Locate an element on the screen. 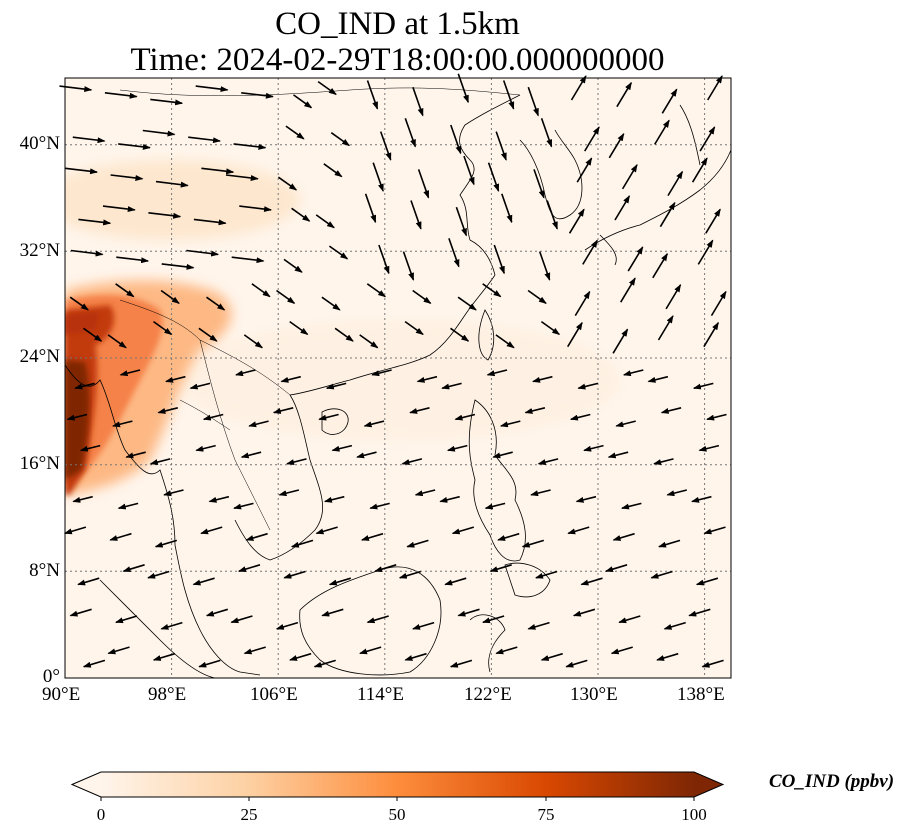 This screenshot has height=836, width=915. map-title-variable: CO_IND at 1.5km is located at coordinates (397, 24).